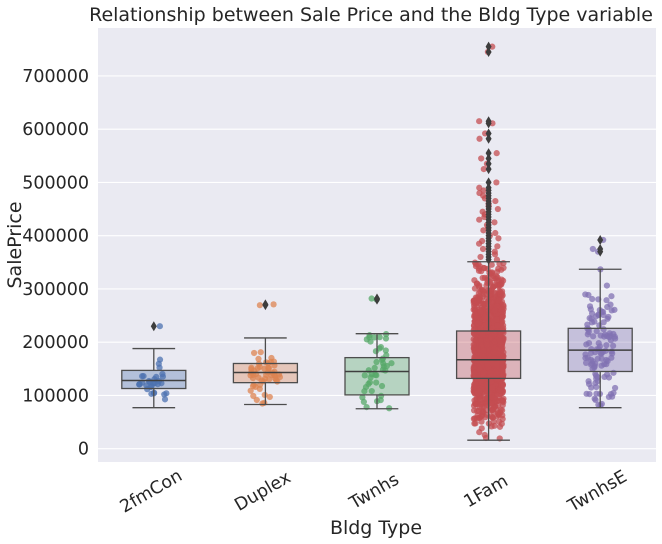 The image size is (662, 544). I want to click on y-tick-label: 600000, so click(55, 130).